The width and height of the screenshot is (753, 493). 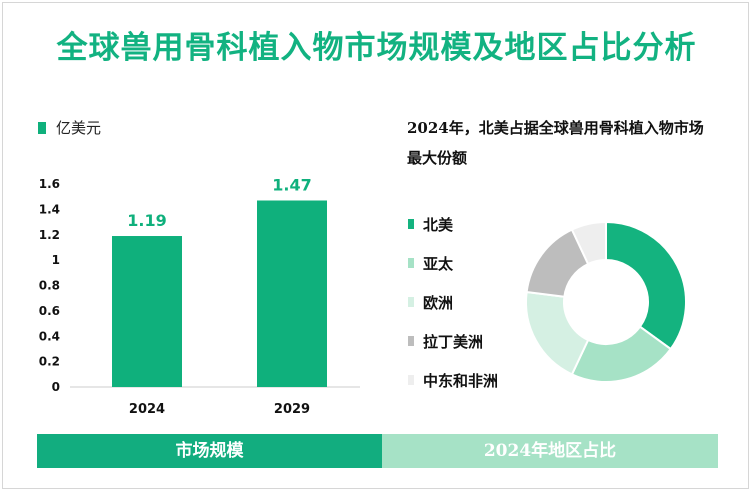 I want to click on bar-data-label: 1.47, so click(x=291, y=184).